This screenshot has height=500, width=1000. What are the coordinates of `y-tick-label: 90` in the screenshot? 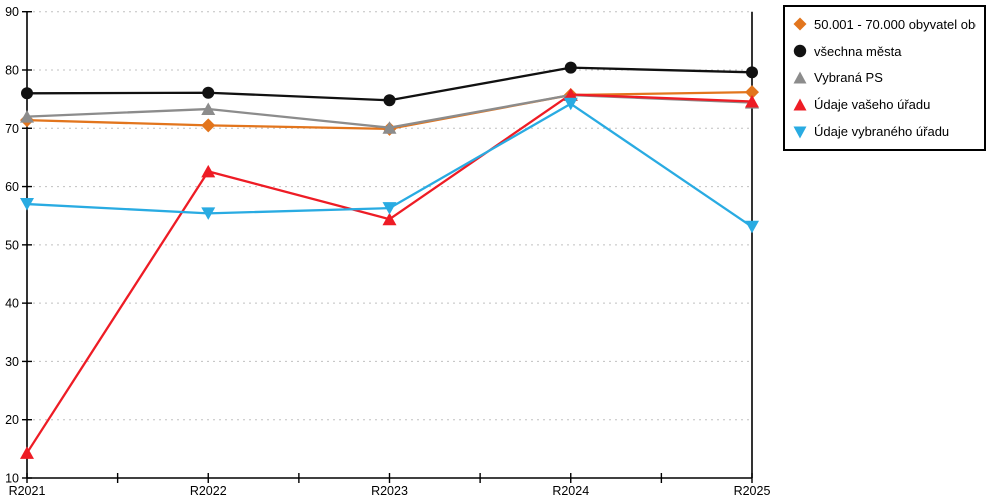 It's located at (12, 12).